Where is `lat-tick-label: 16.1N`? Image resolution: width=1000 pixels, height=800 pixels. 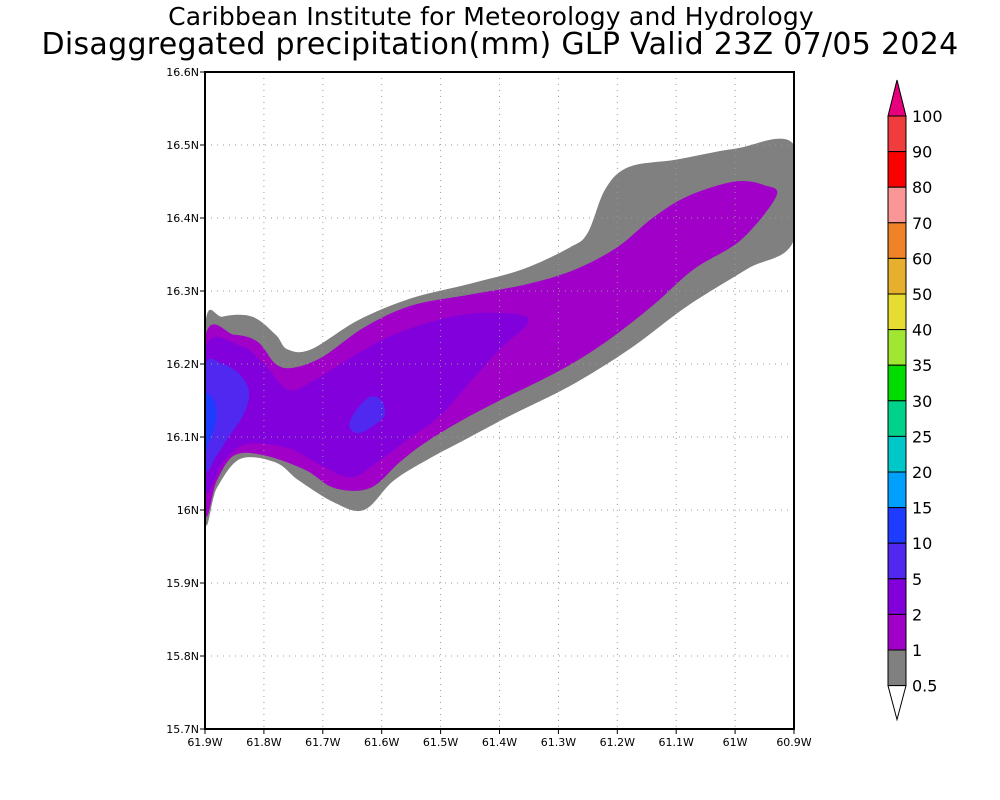 lat-tick-label: 16.1N is located at coordinates (182, 437).